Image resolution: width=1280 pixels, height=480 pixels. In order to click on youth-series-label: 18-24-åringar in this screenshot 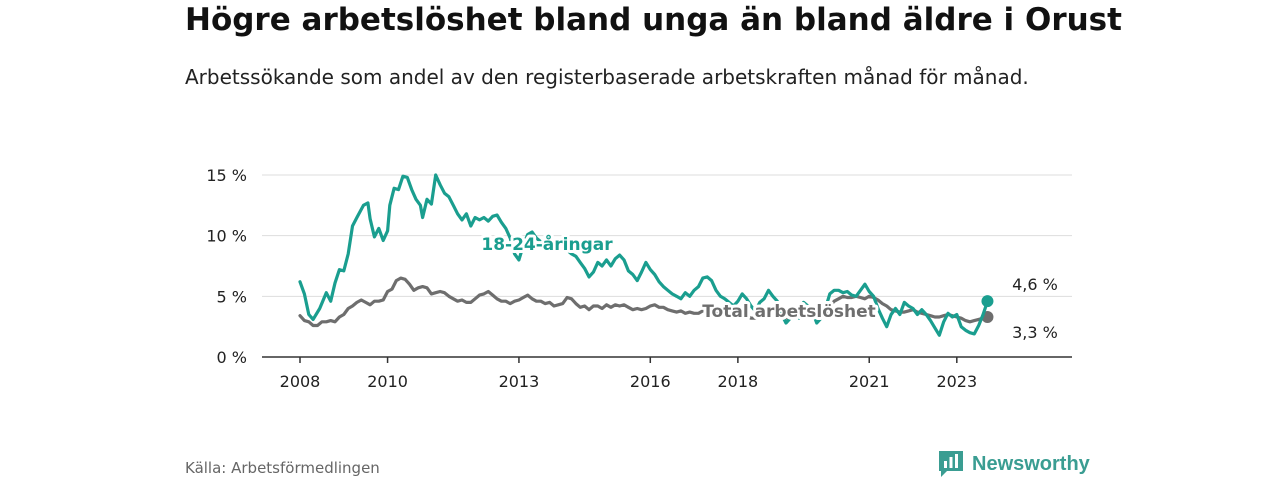, I will do `click(547, 244)`.